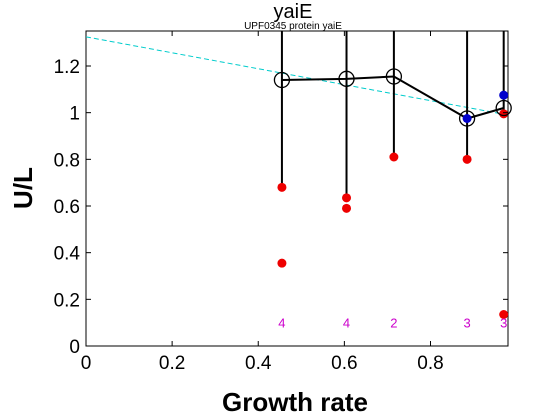  I want to click on y-tick-label-3: 0.6, so click(67, 207).